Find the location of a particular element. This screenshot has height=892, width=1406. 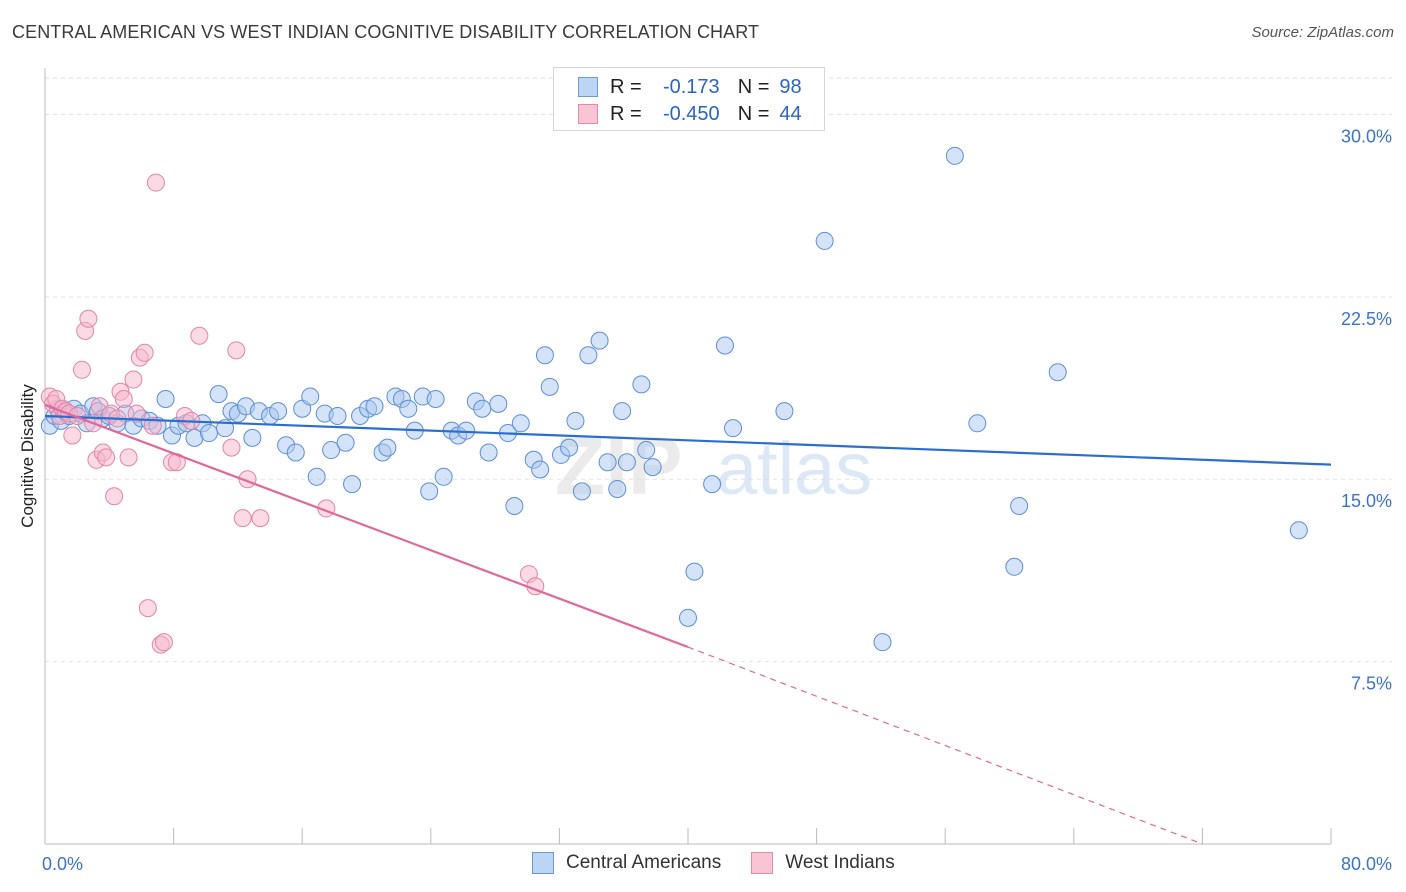

legend-n-value-1: 98 is located at coordinates (790, 86).